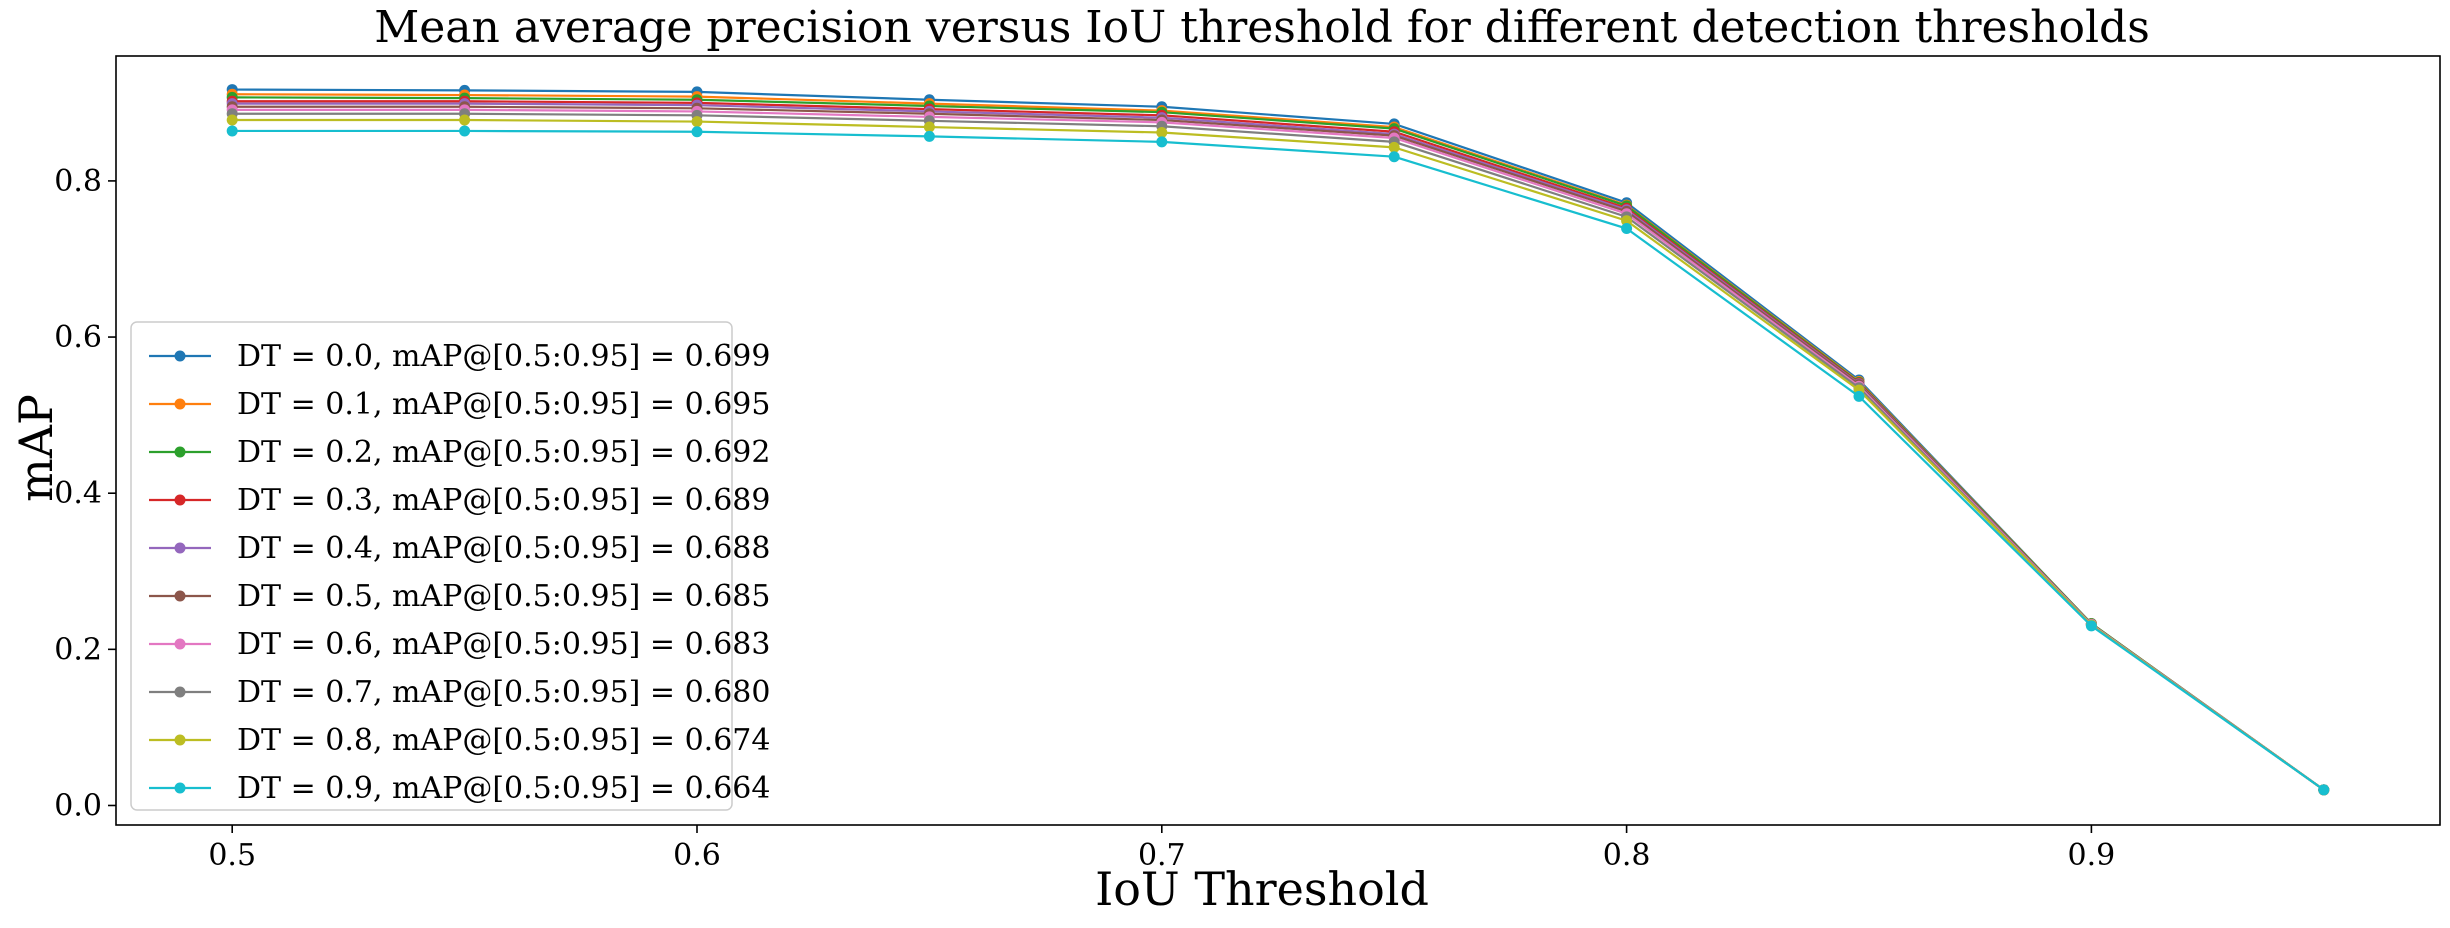  I want to click on legend-entry: DT = 0.6, mAP@[0.5:0.95] = 0.683, so click(459, 644).